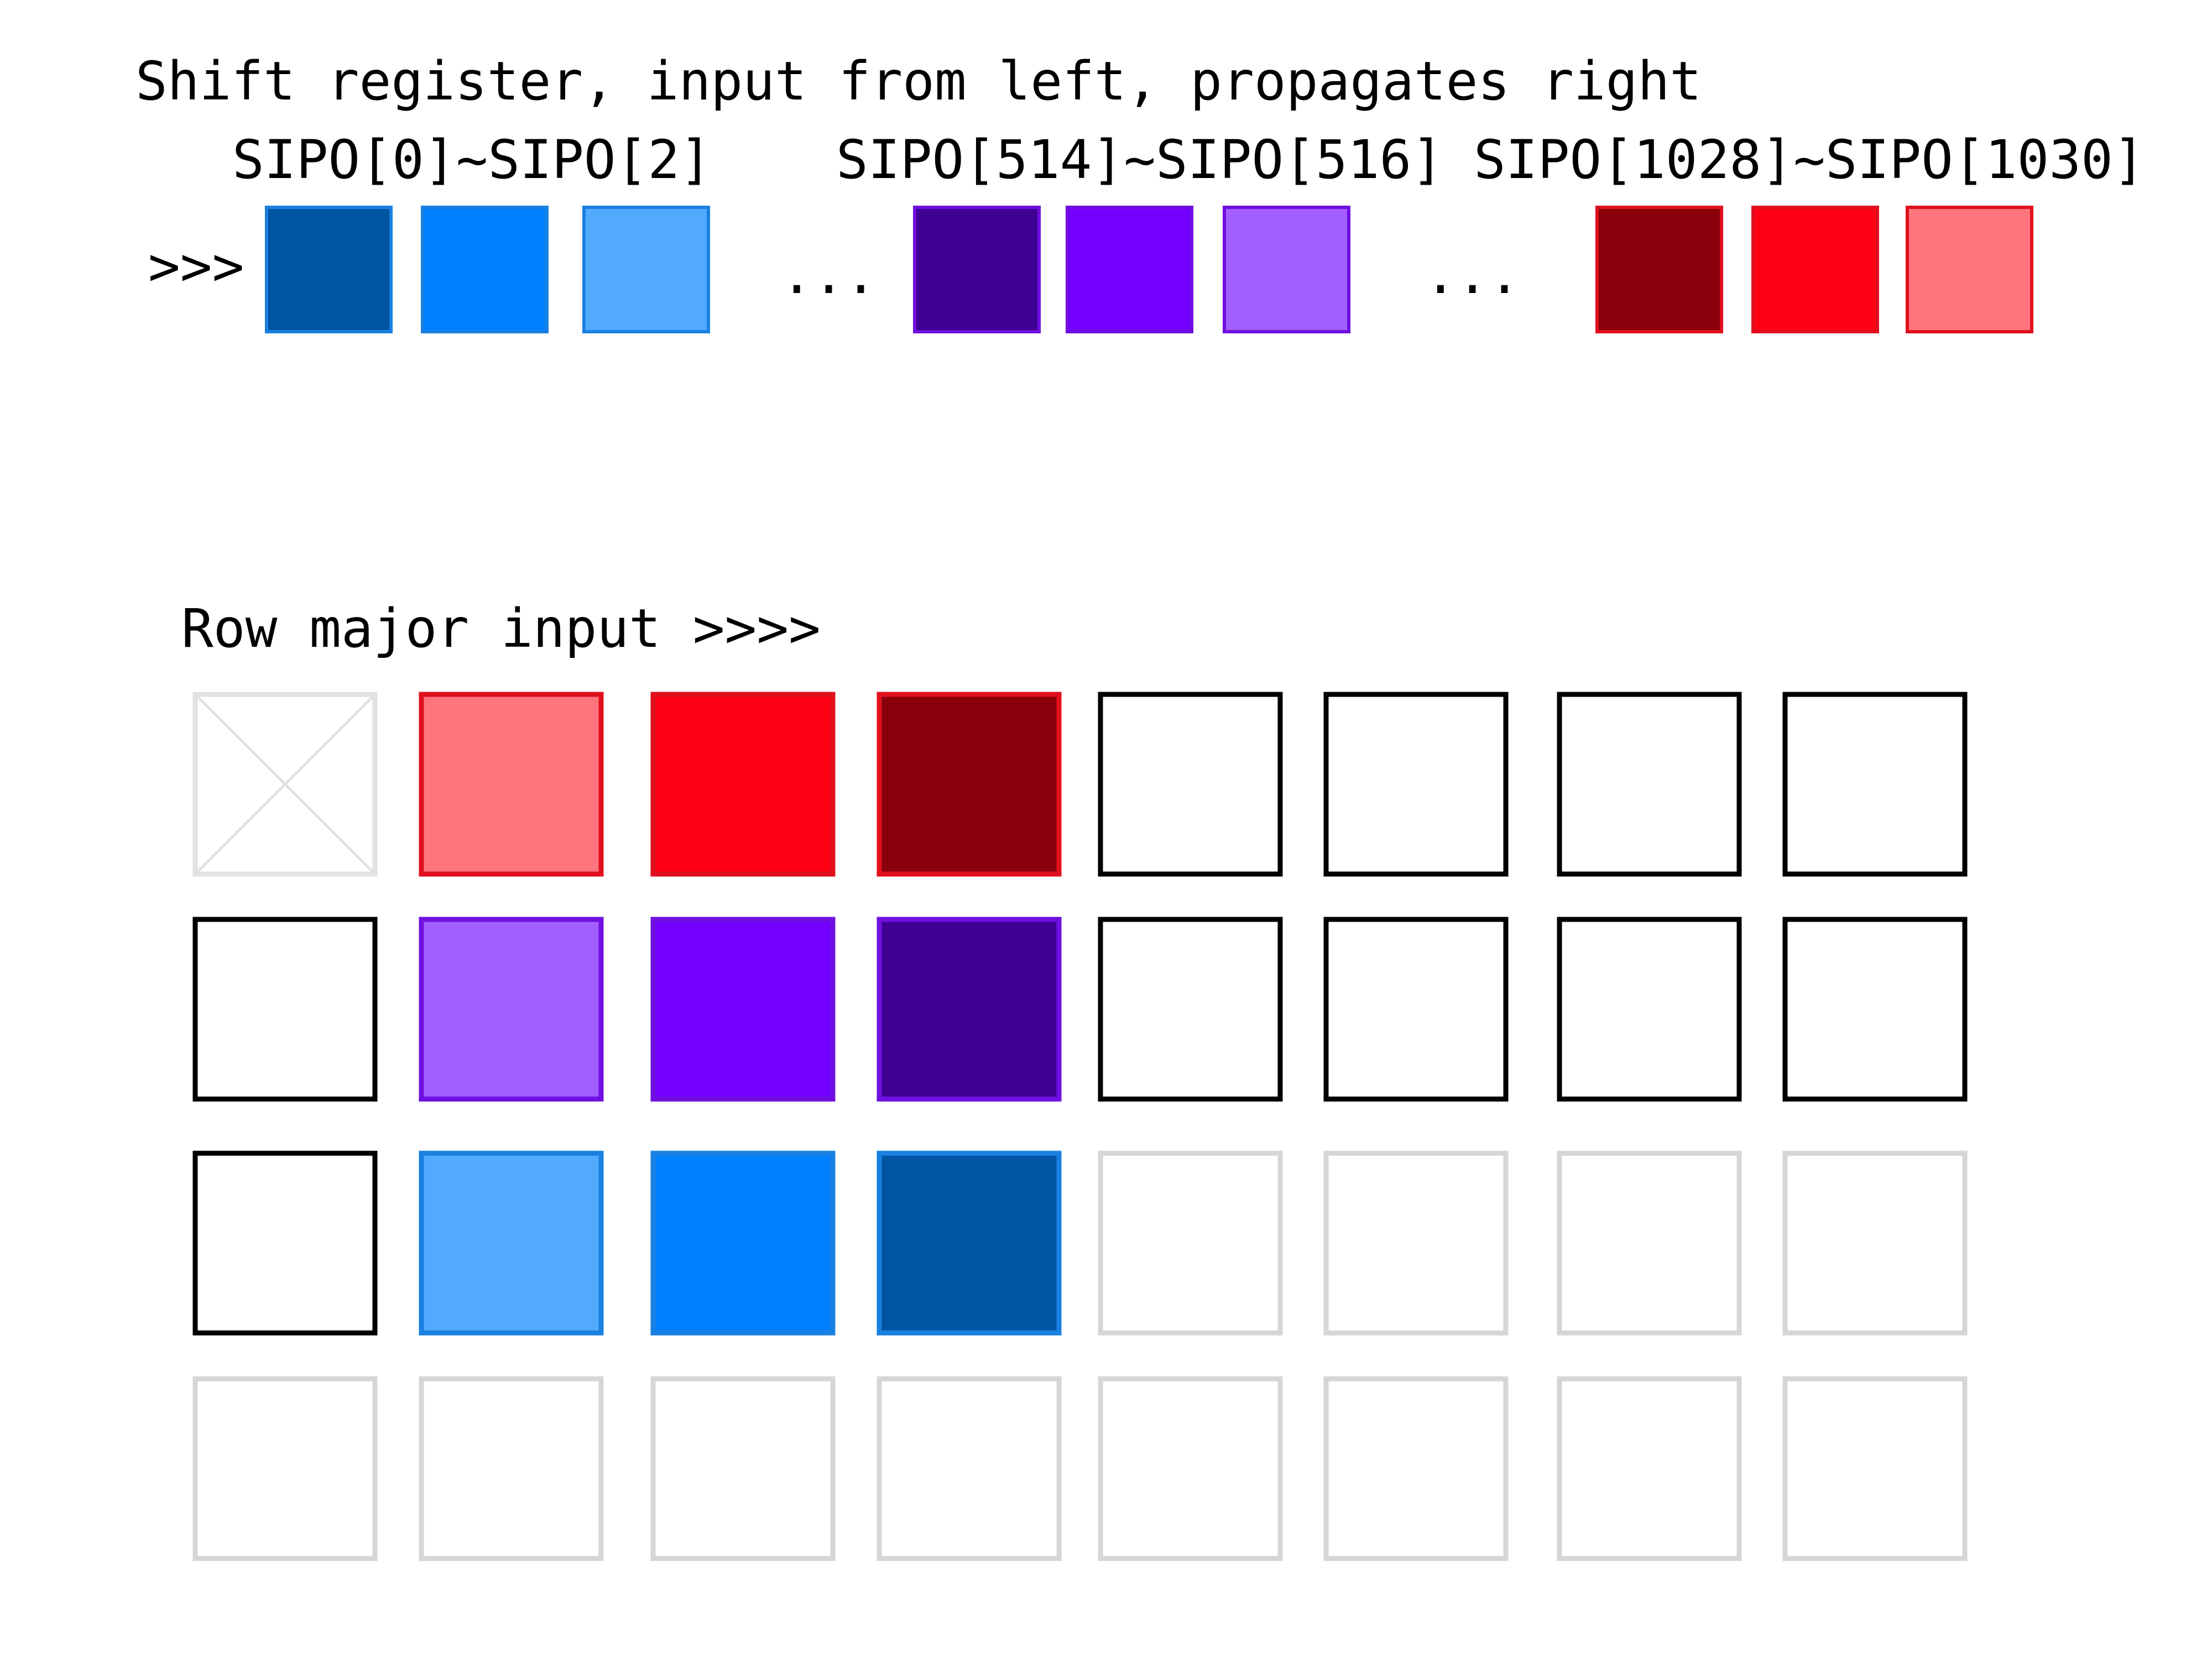  Describe the element at coordinates (1810, 160) in the screenshot. I see `sipo-group-label: SIPO[1028]~SIPO[1030]` at that location.